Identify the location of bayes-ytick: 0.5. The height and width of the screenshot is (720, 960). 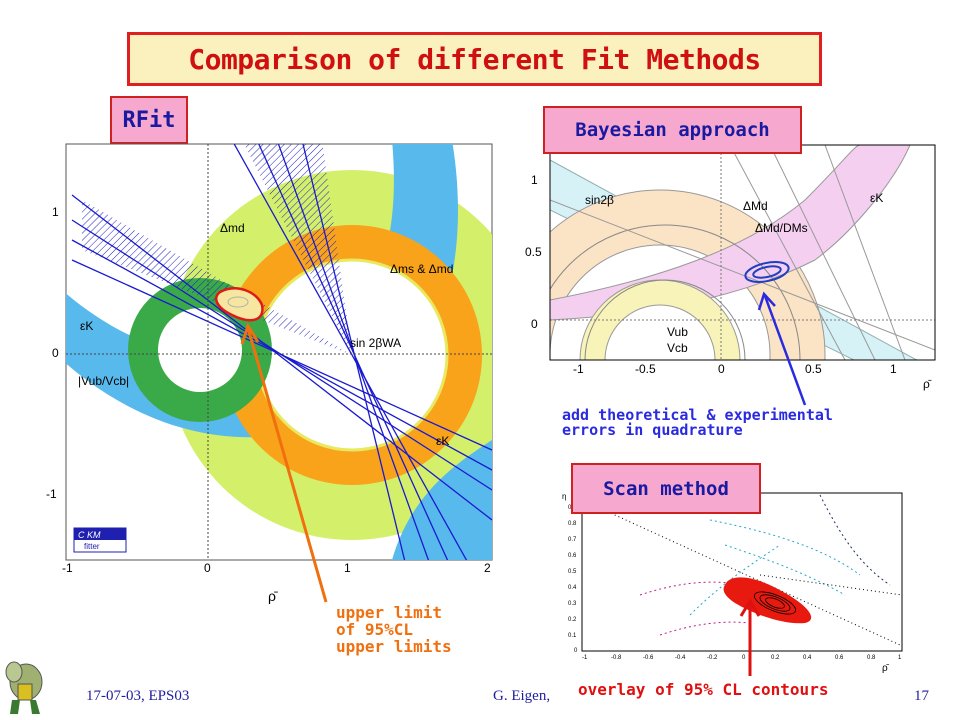
(533, 252).